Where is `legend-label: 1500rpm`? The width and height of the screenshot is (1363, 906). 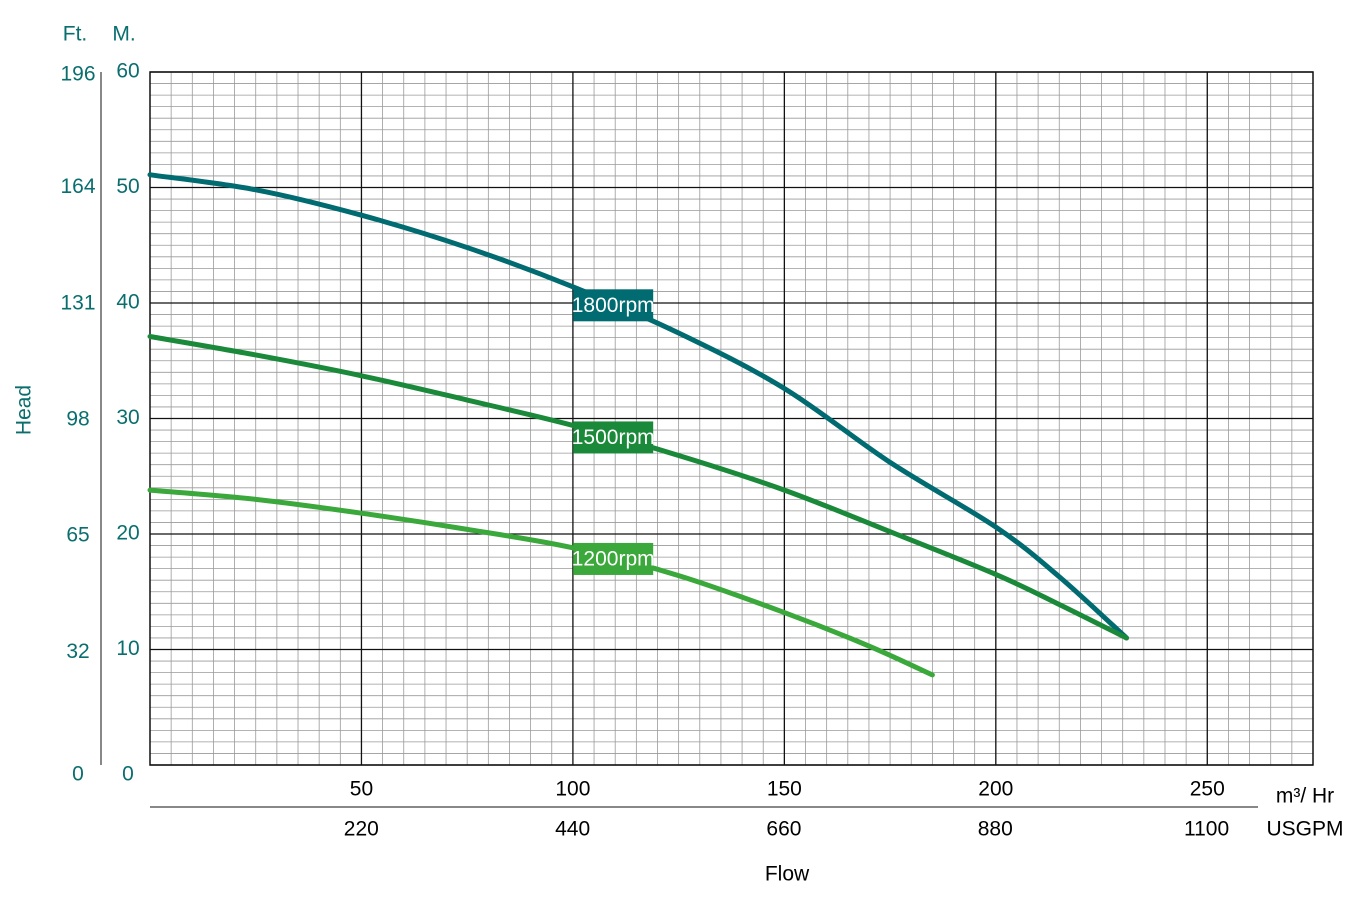
legend-label: 1500rpm is located at coordinates (613, 437).